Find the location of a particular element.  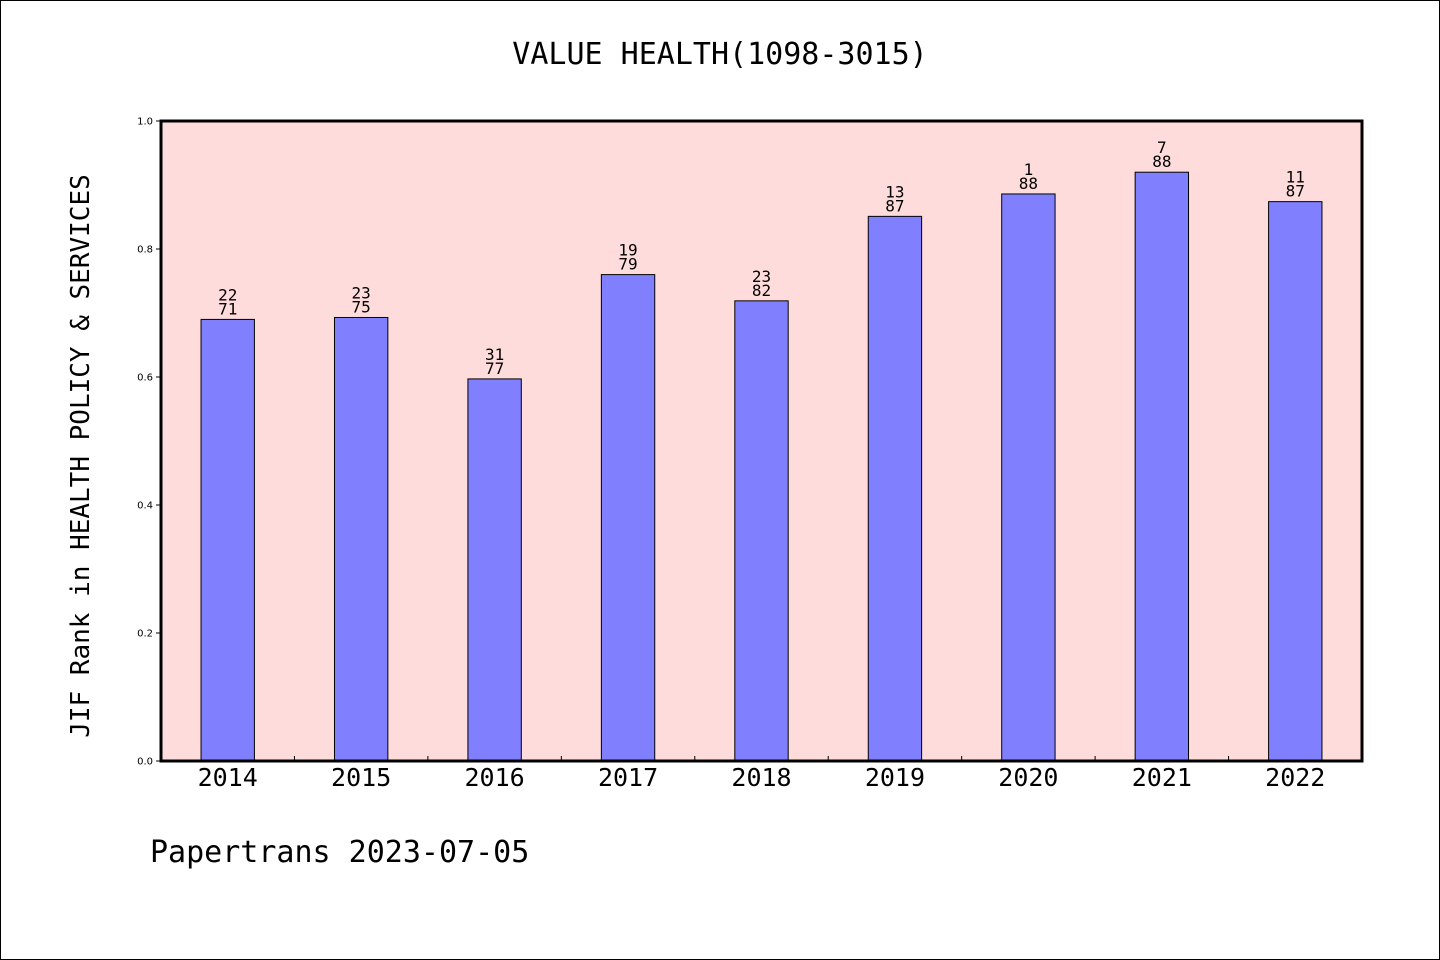

bar-rank-label: 22 is located at coordinates (227, 294).